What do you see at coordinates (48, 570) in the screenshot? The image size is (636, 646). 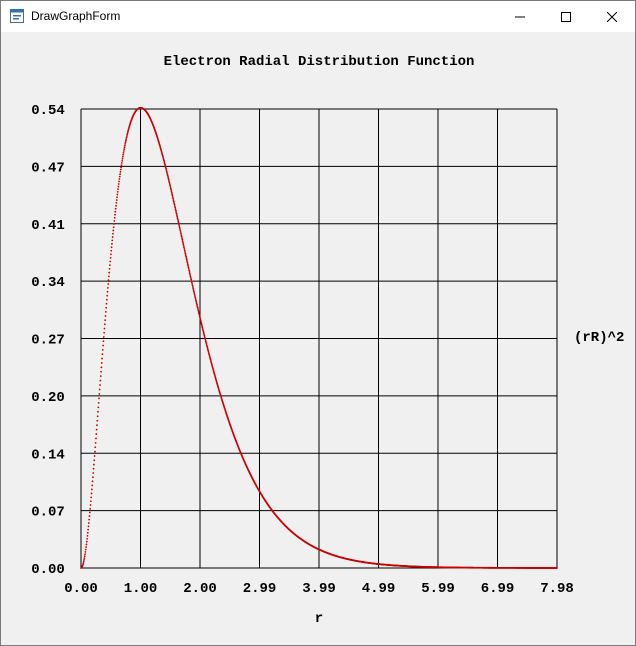 I see `y-tick-label: 0.00` at bounding box center [48, 570].